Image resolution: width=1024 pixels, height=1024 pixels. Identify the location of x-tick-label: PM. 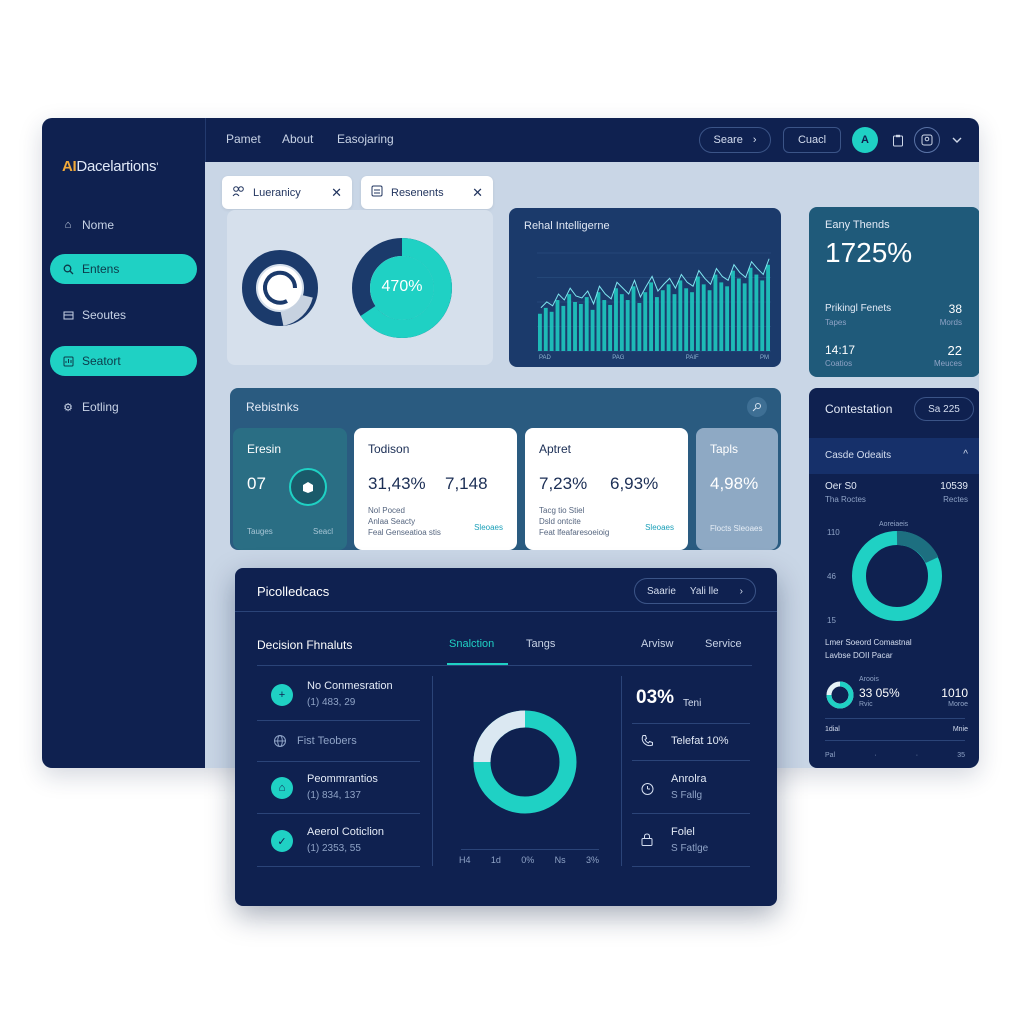
(764, 358).